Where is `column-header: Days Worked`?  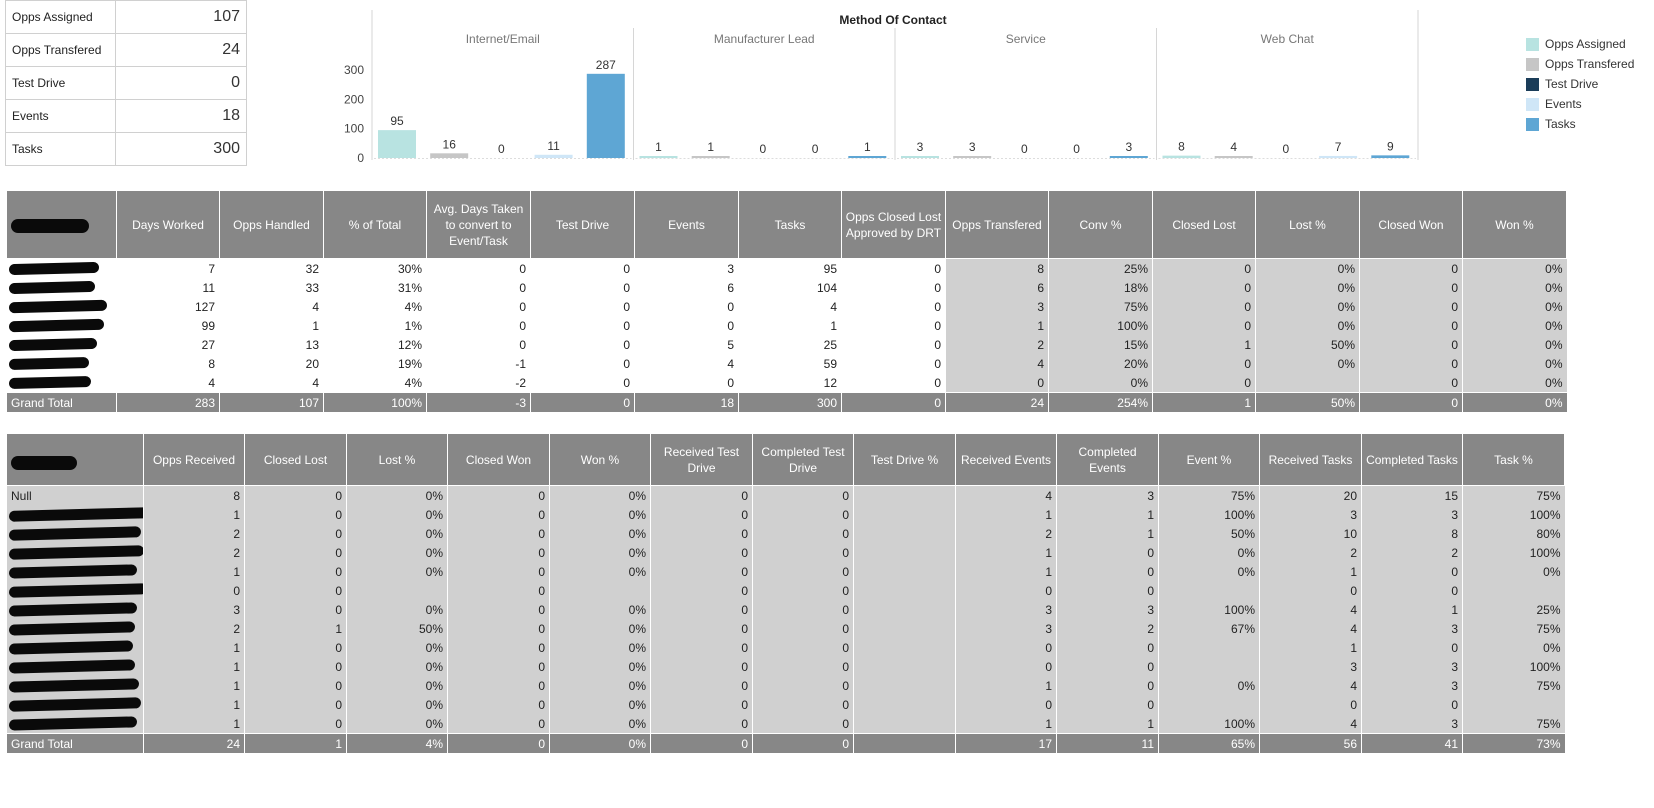
column-header: Days Worked is located at coordinates (168, 224).